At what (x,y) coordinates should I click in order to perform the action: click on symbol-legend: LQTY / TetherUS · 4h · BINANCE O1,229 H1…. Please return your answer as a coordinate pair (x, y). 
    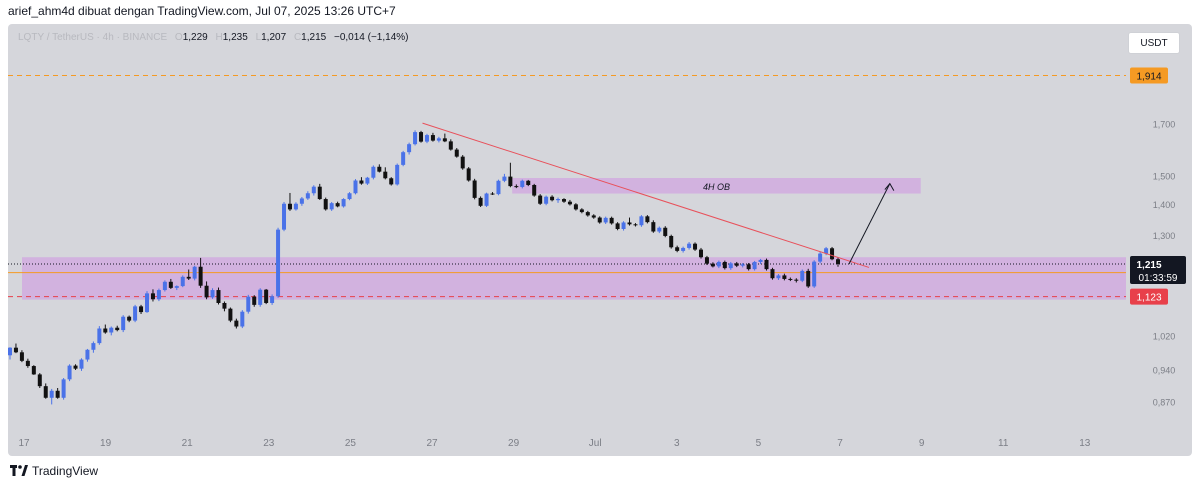
    Looking at the image, I should click on (213, 37).